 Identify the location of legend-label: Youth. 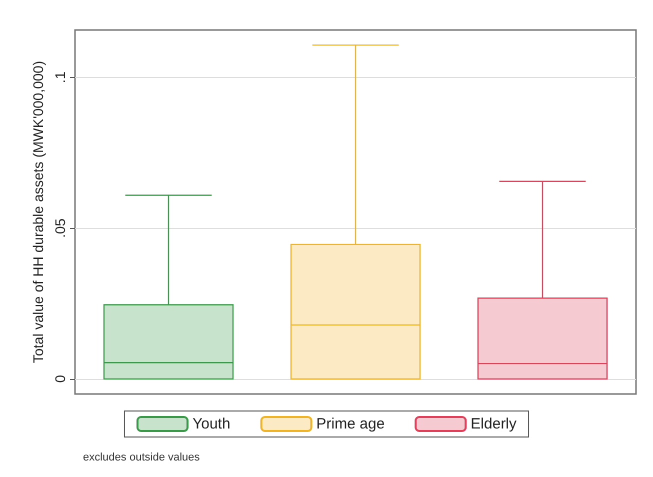
(211, 424).